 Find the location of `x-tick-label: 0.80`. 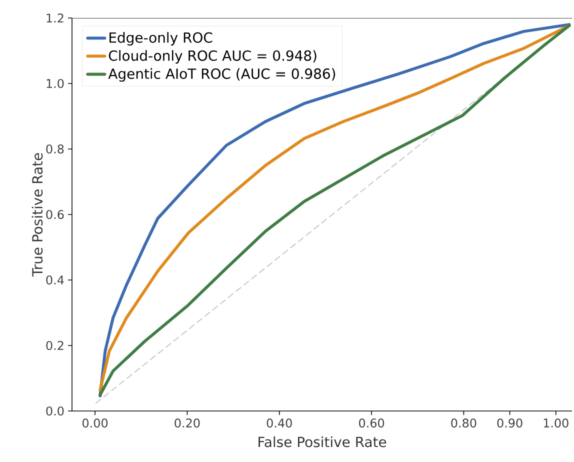

x-tick-label: 0.80 is located at coordinates (463, 423).